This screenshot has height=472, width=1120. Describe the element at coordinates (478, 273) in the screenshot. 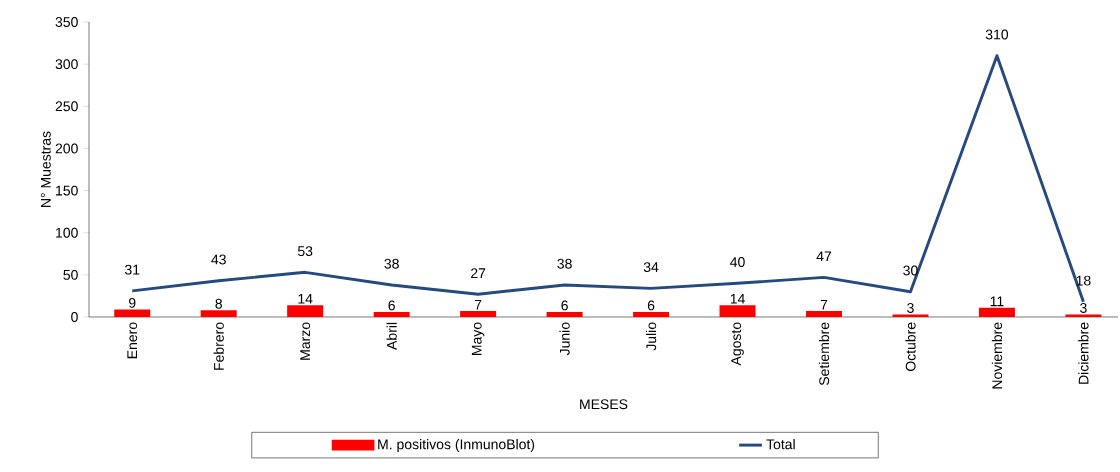

I see `data-label: 27` at that location.